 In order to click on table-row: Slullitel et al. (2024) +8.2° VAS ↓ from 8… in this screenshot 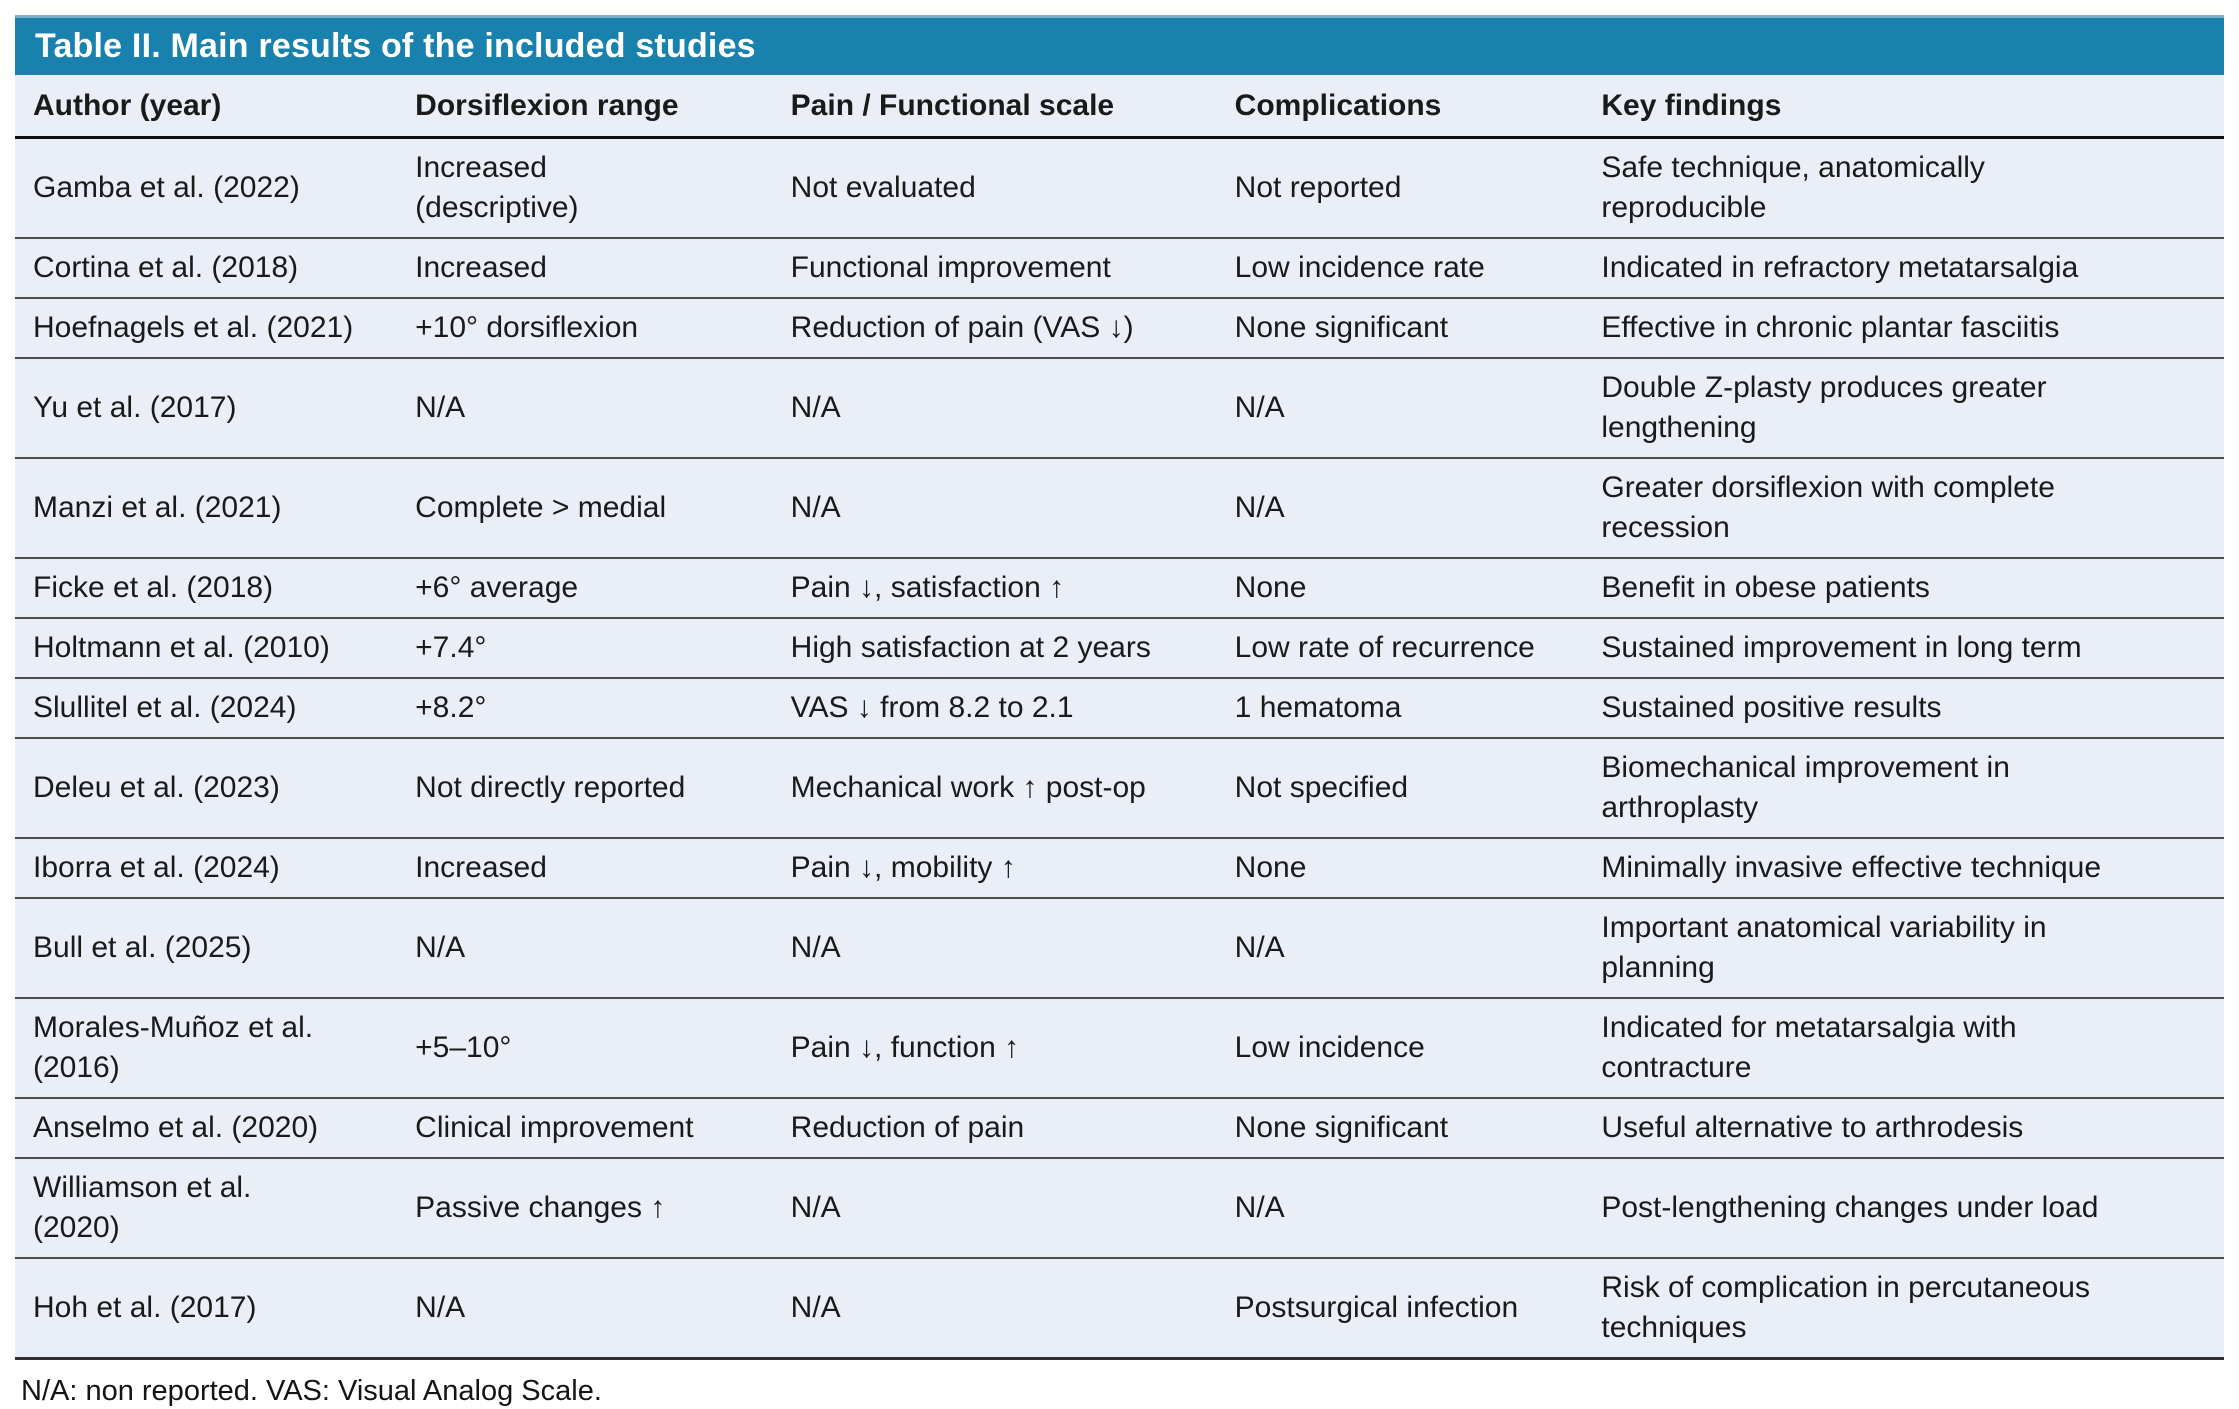, I will do `click(1119, 708)`.